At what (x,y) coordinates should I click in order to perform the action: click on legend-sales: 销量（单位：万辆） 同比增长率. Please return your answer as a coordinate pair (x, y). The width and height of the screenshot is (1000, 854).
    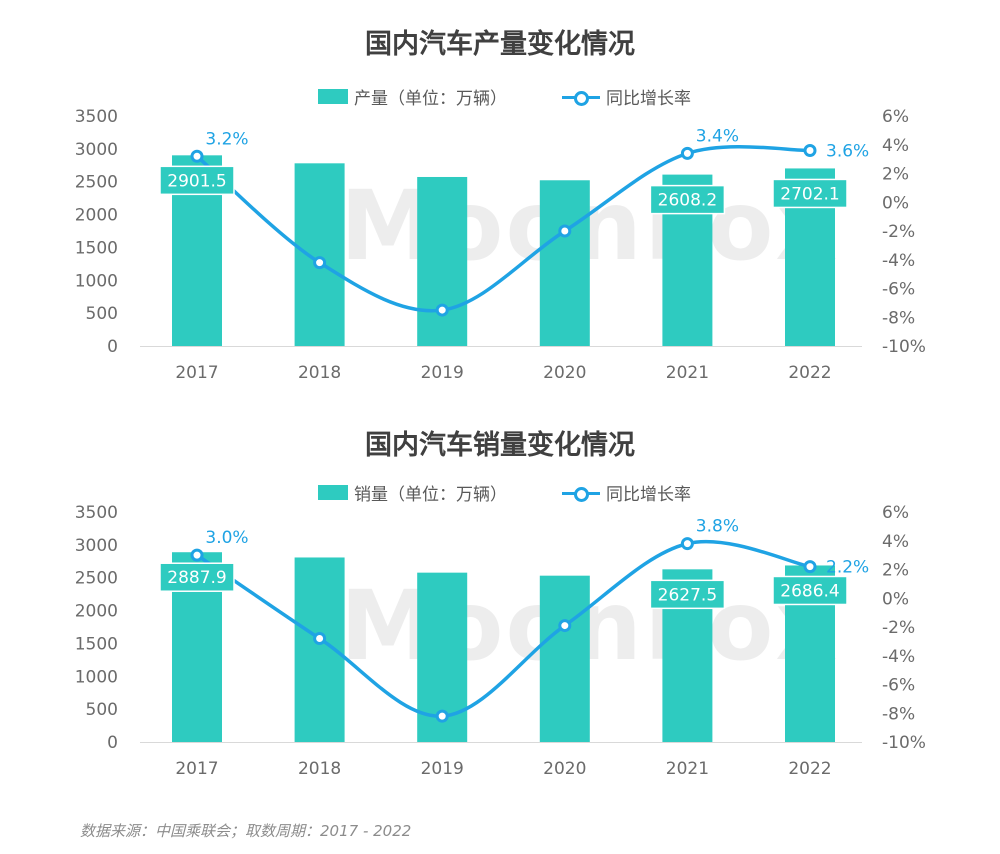
    Looking at the image, I should click on (500, 492).